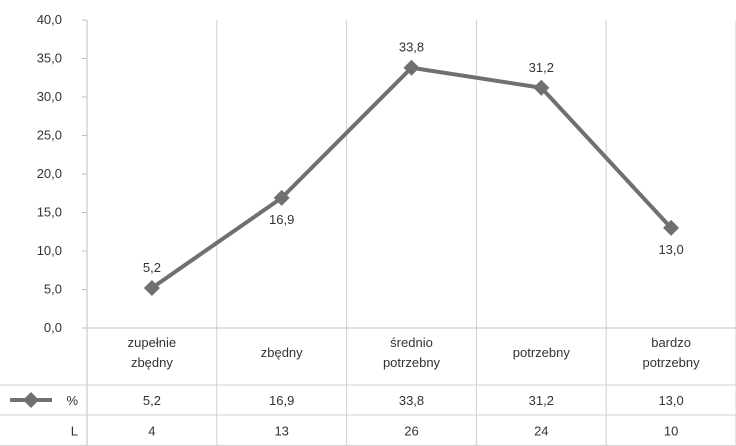  I want to click on table-cell: 13,0, so click(670, 400).